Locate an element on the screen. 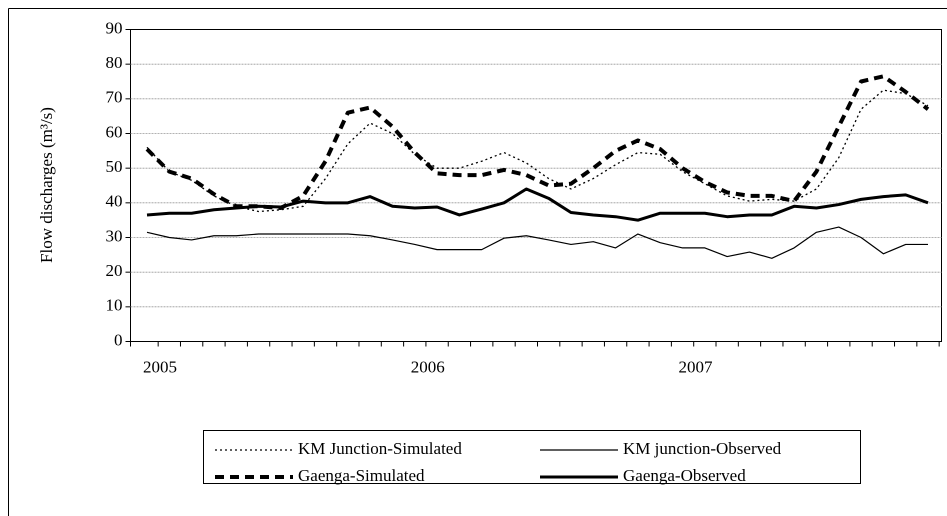 This screenshot has height=516, width=947. y-axis-label: Flow discharges (m³/s) is located at coordinates (46, 185).